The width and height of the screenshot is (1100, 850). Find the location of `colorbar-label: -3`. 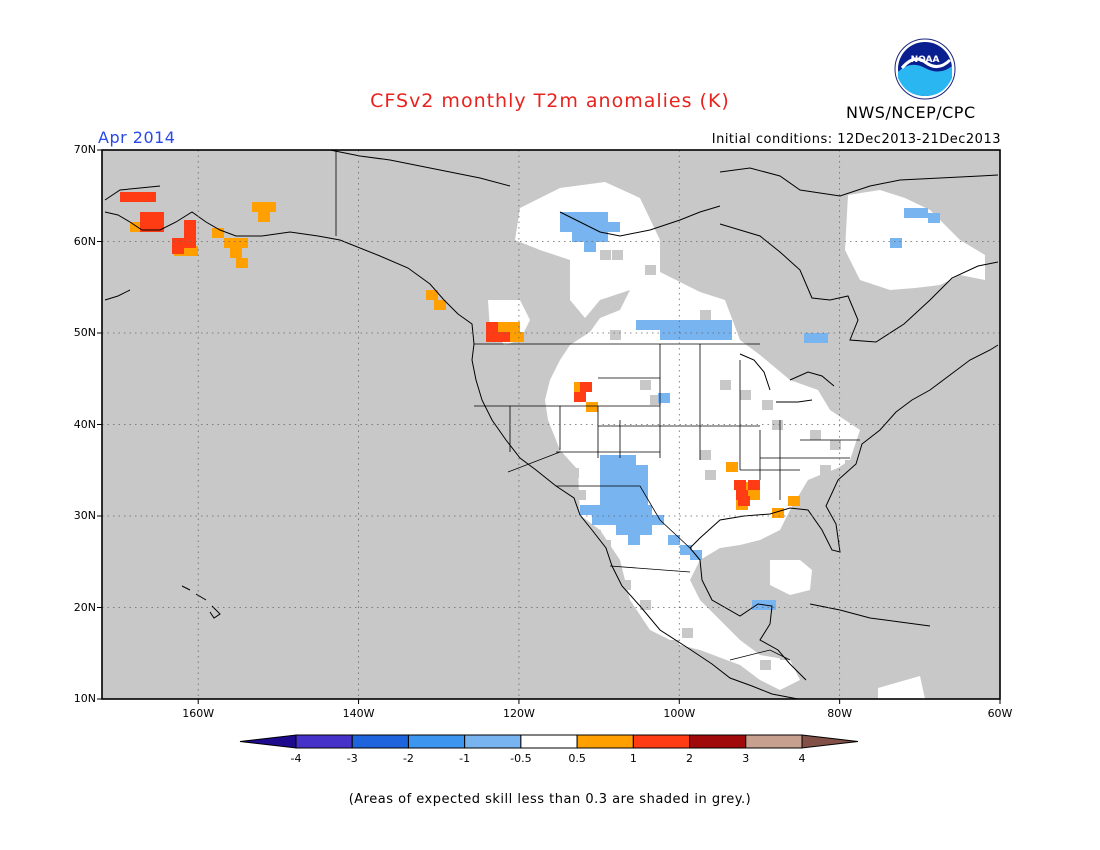

colorbar-label: -3 is located at coordinates (352, 758).